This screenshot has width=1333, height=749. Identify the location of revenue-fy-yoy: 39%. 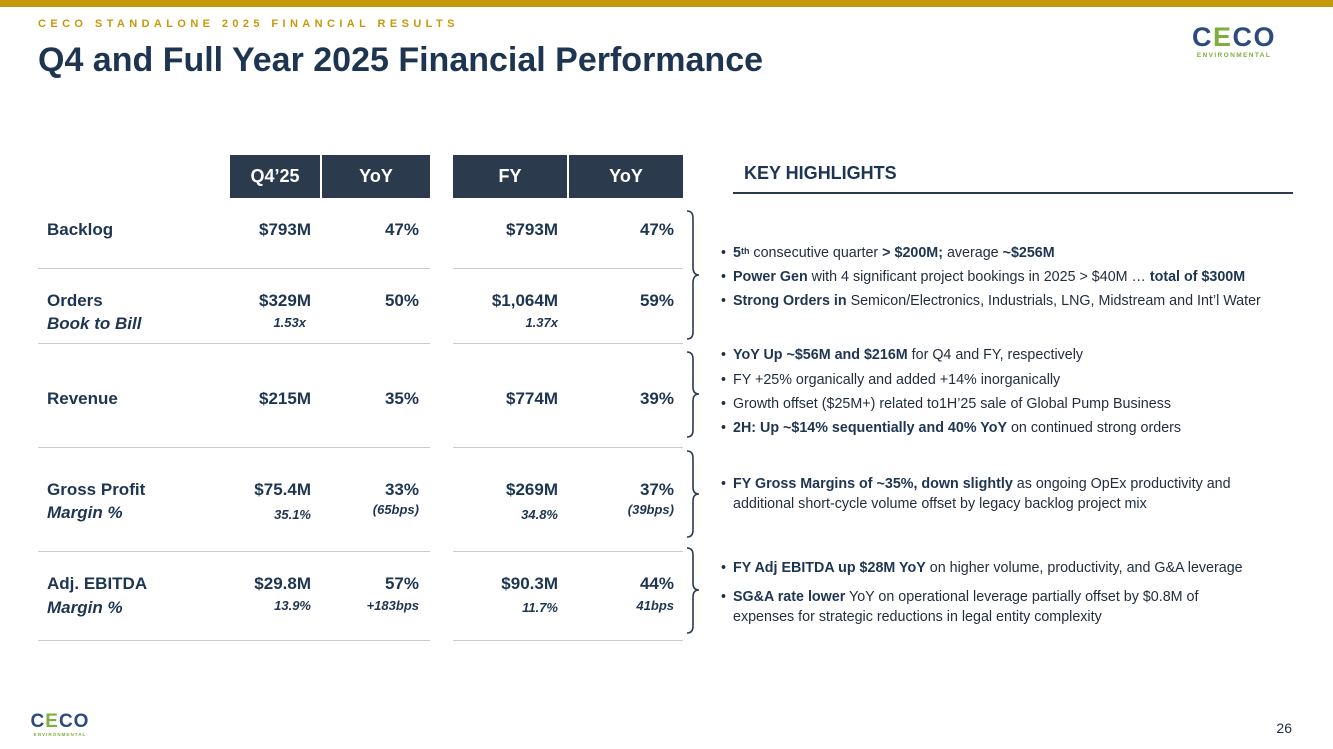
(656, 398).